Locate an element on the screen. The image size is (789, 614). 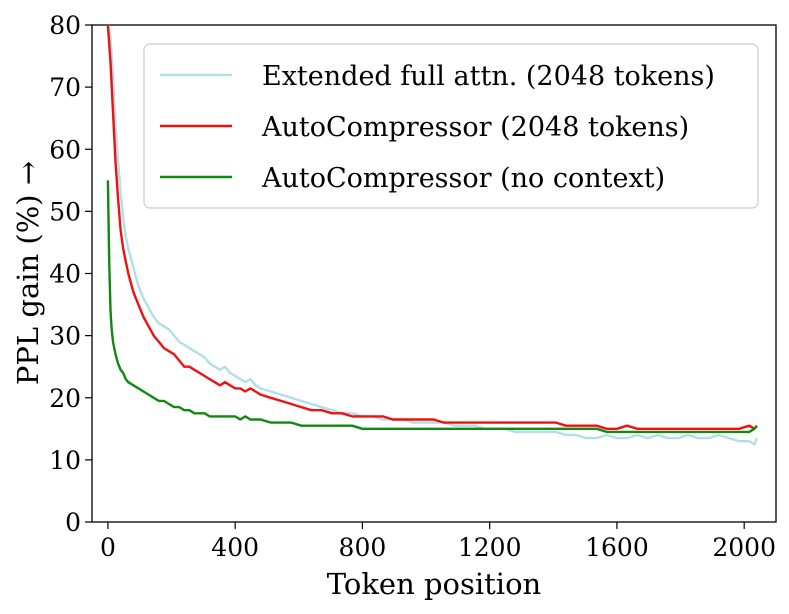
y-tick-label: 30 is located at coordinates (65, 336).